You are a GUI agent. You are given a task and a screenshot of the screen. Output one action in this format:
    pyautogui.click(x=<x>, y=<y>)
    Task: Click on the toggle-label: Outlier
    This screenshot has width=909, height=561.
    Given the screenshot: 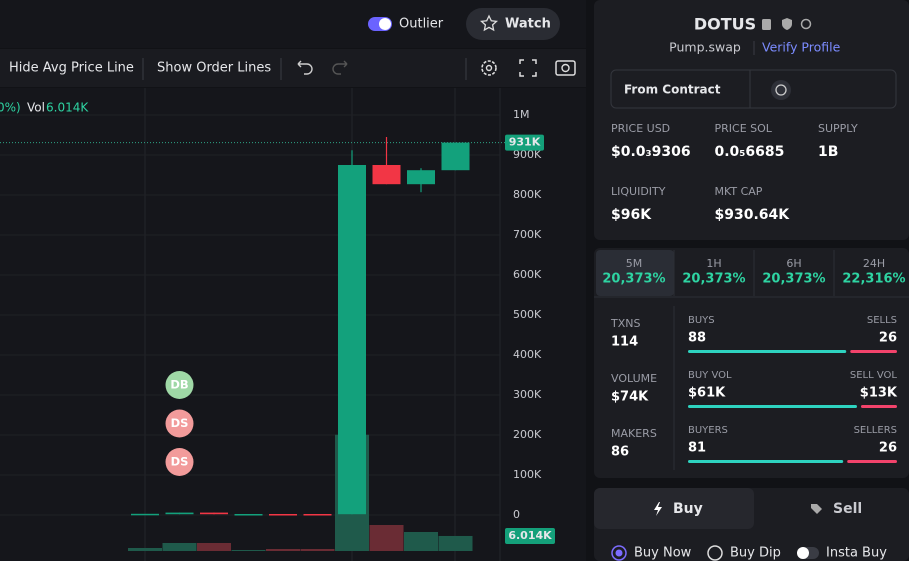 What is the action you would take?
    pyautogui.click(x=421, y=24)
    